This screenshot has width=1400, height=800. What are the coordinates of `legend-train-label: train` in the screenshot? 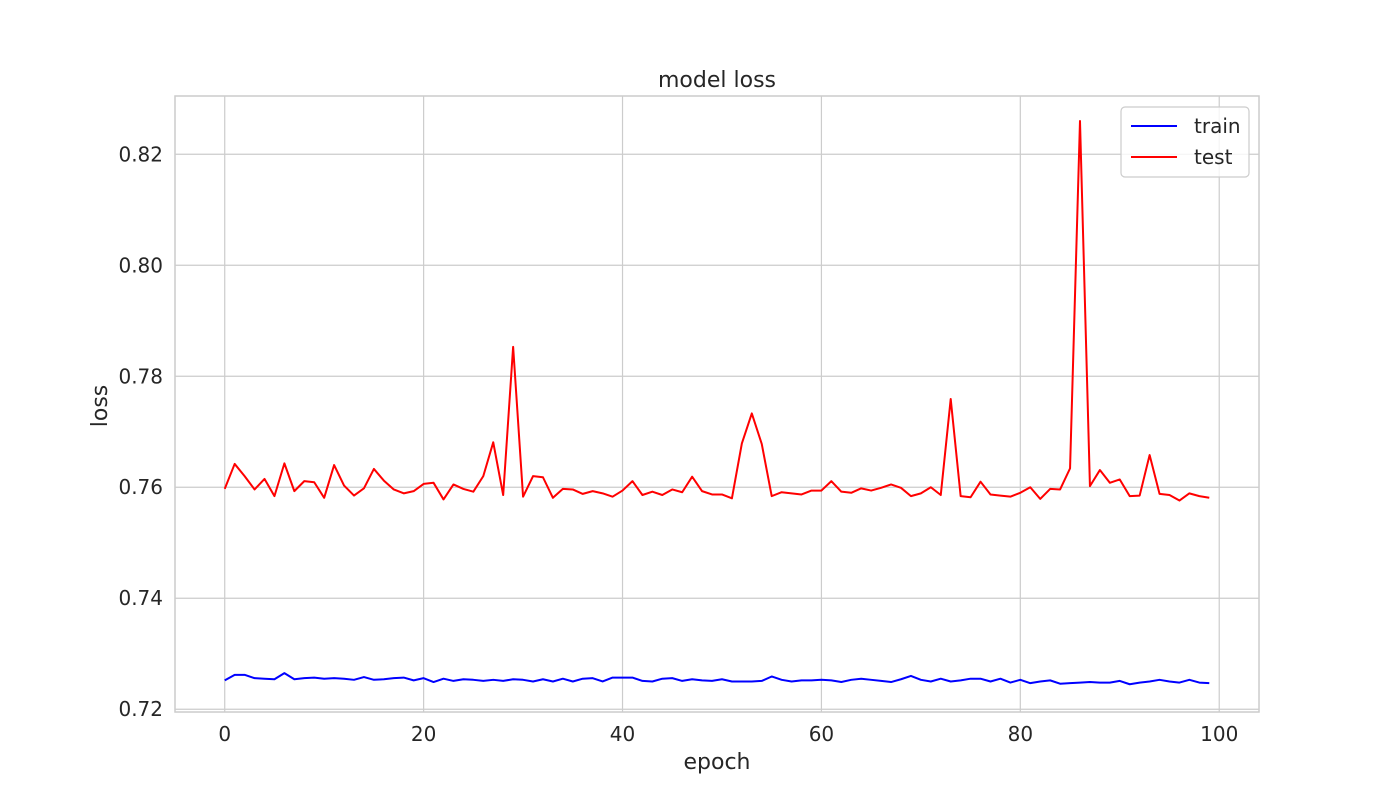 It's located at (1217, 126).